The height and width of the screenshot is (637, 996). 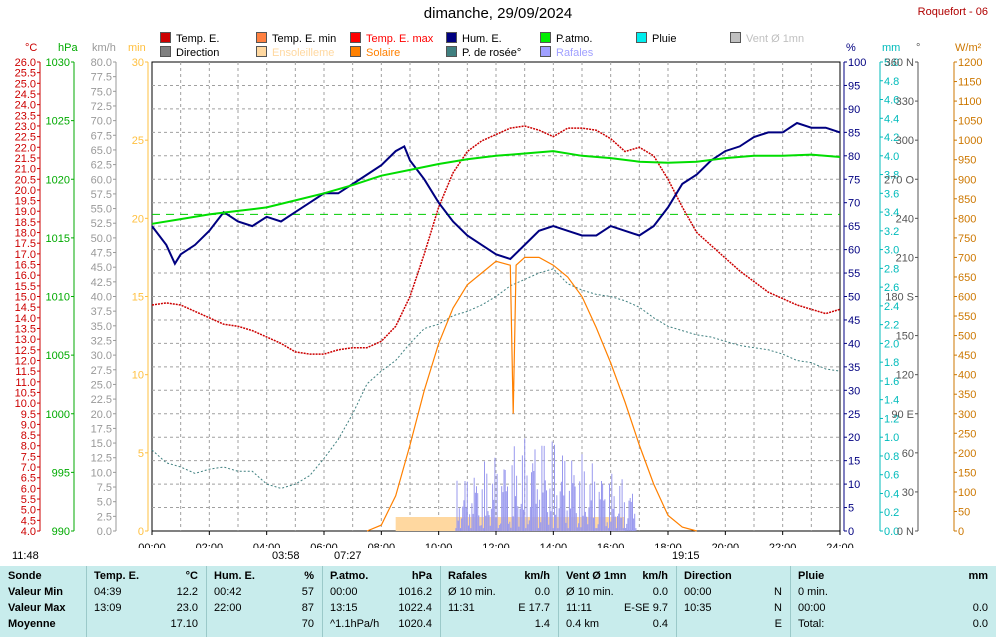 What do you see at coordinates (970, 102) in the screenshot?
I see `solar-axis-tick-label: 1100` at bounding box center [970, 102].